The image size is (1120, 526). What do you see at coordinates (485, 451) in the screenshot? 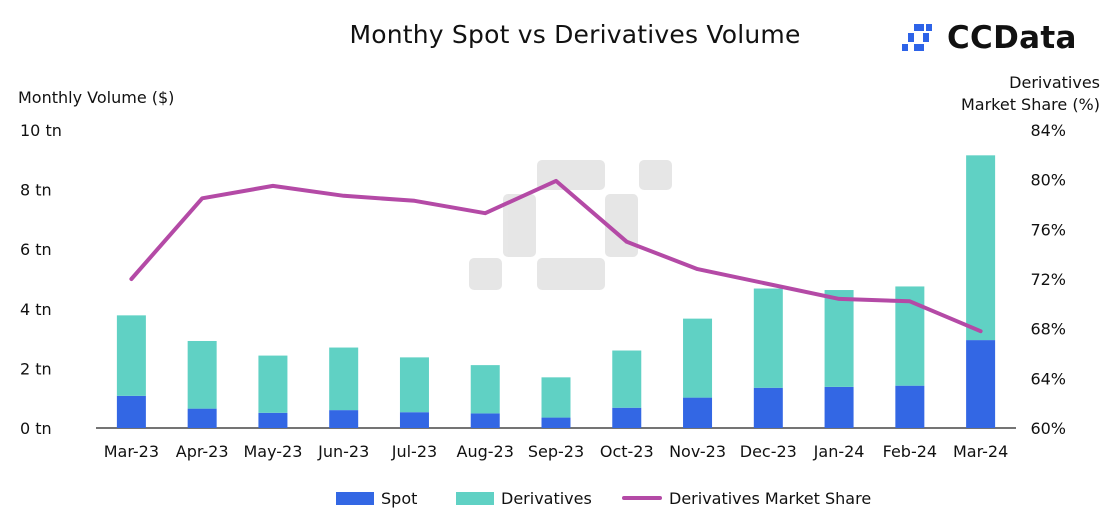
I see `x-tick-label: Aug-23` at bounding box center [485, 451].